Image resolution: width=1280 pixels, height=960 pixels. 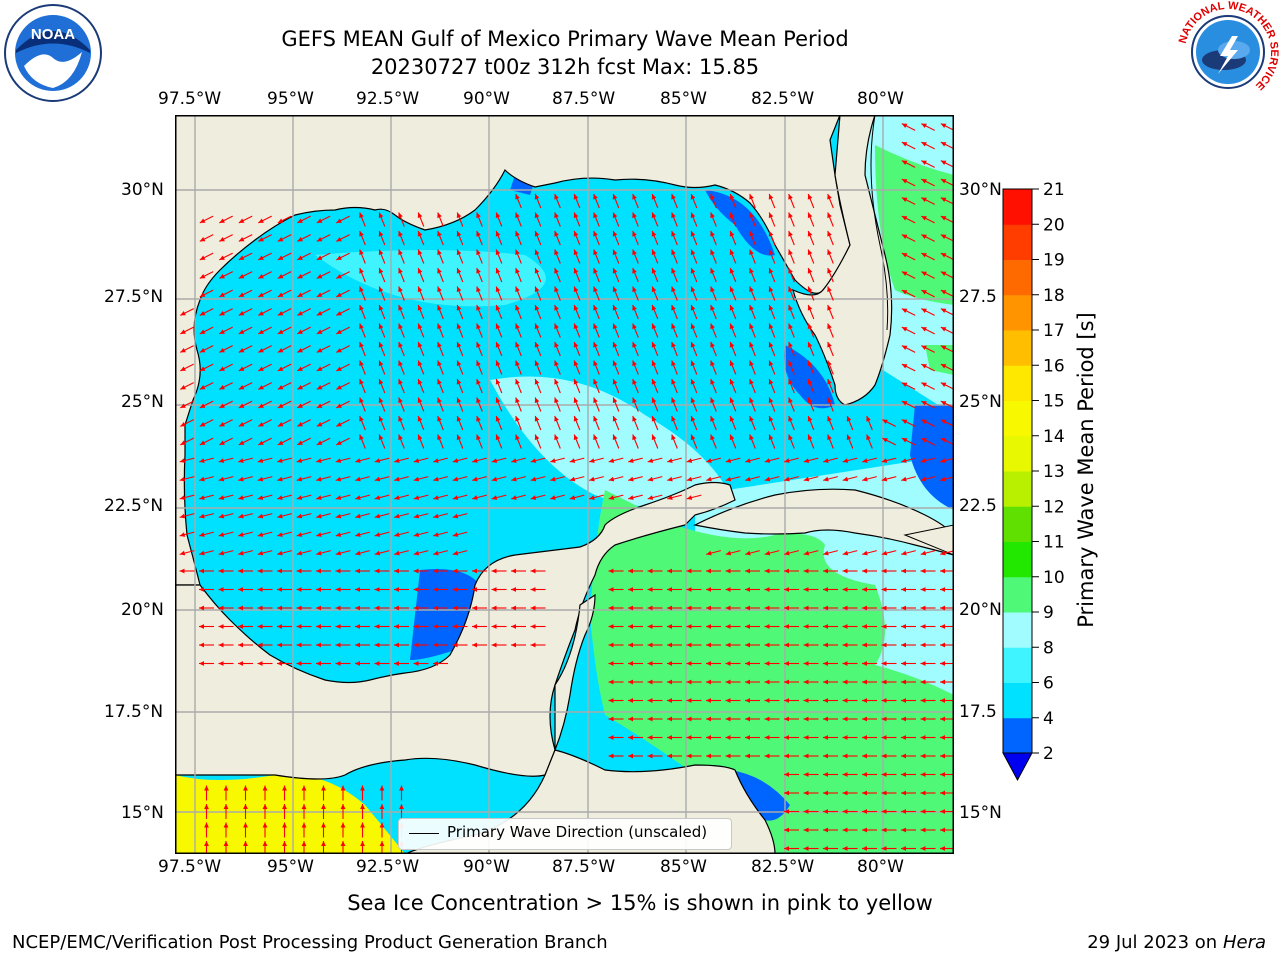 What do you see at coordinates (1054, 225) in the screenshot?
I see `colorbar-tick-label: 20` at bounding box center [1054, 225].